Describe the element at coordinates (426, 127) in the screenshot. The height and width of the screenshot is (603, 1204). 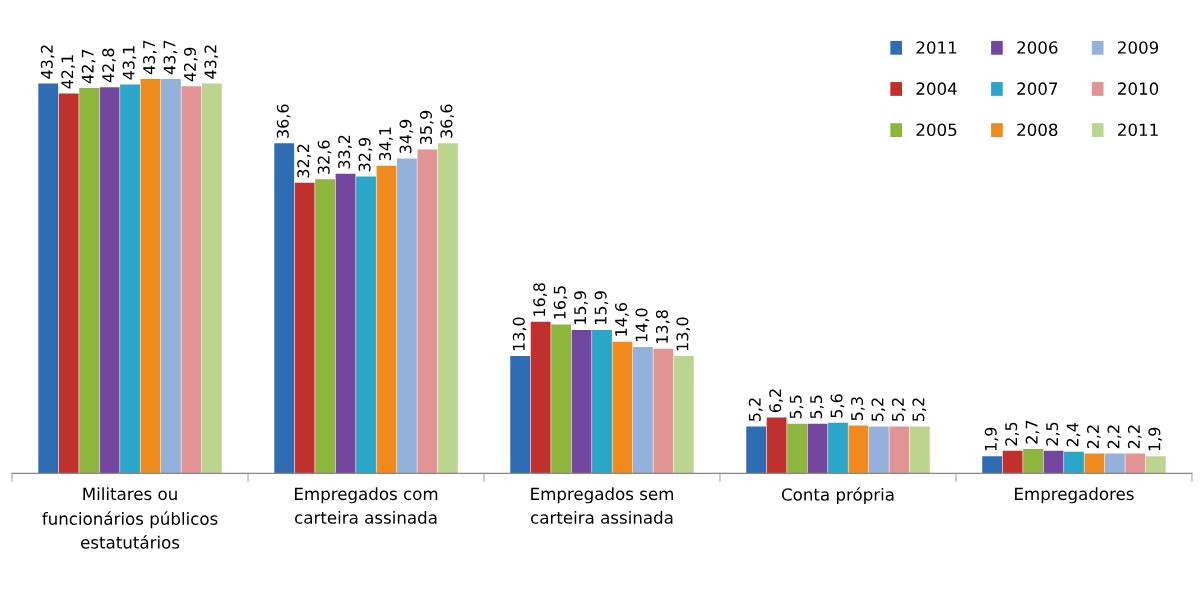
I see `data-label: 35,9` at that location.